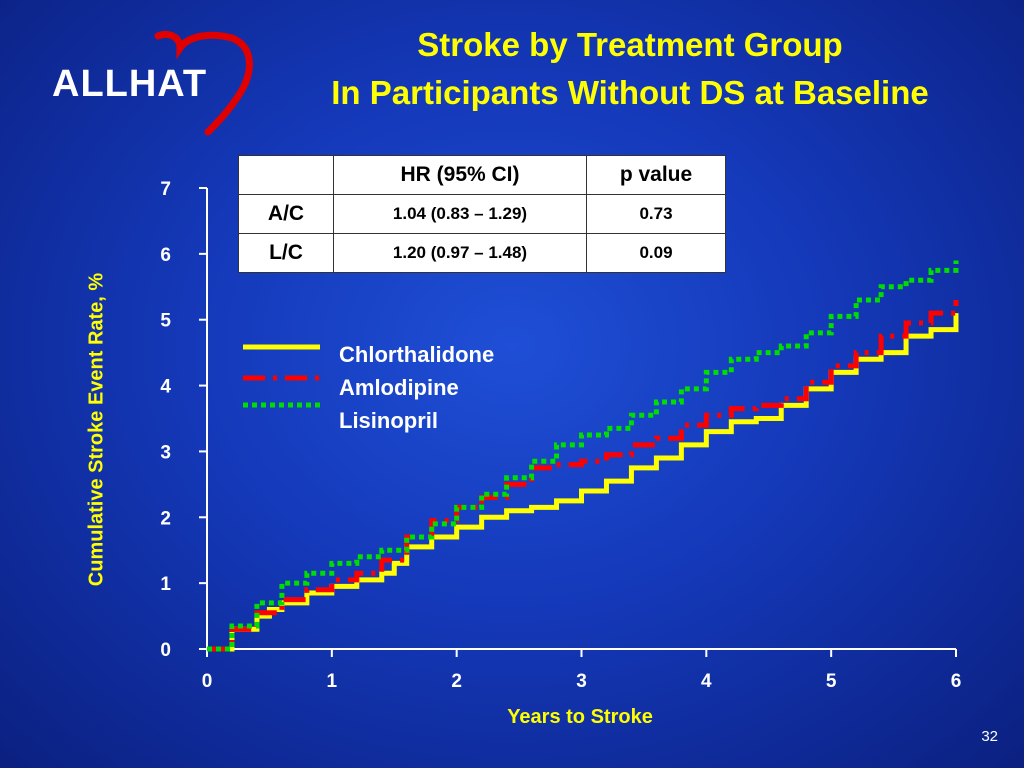 This screenshot has width=1024, height=768. I want to click on y-tick-label: 0, so click(165, 650).